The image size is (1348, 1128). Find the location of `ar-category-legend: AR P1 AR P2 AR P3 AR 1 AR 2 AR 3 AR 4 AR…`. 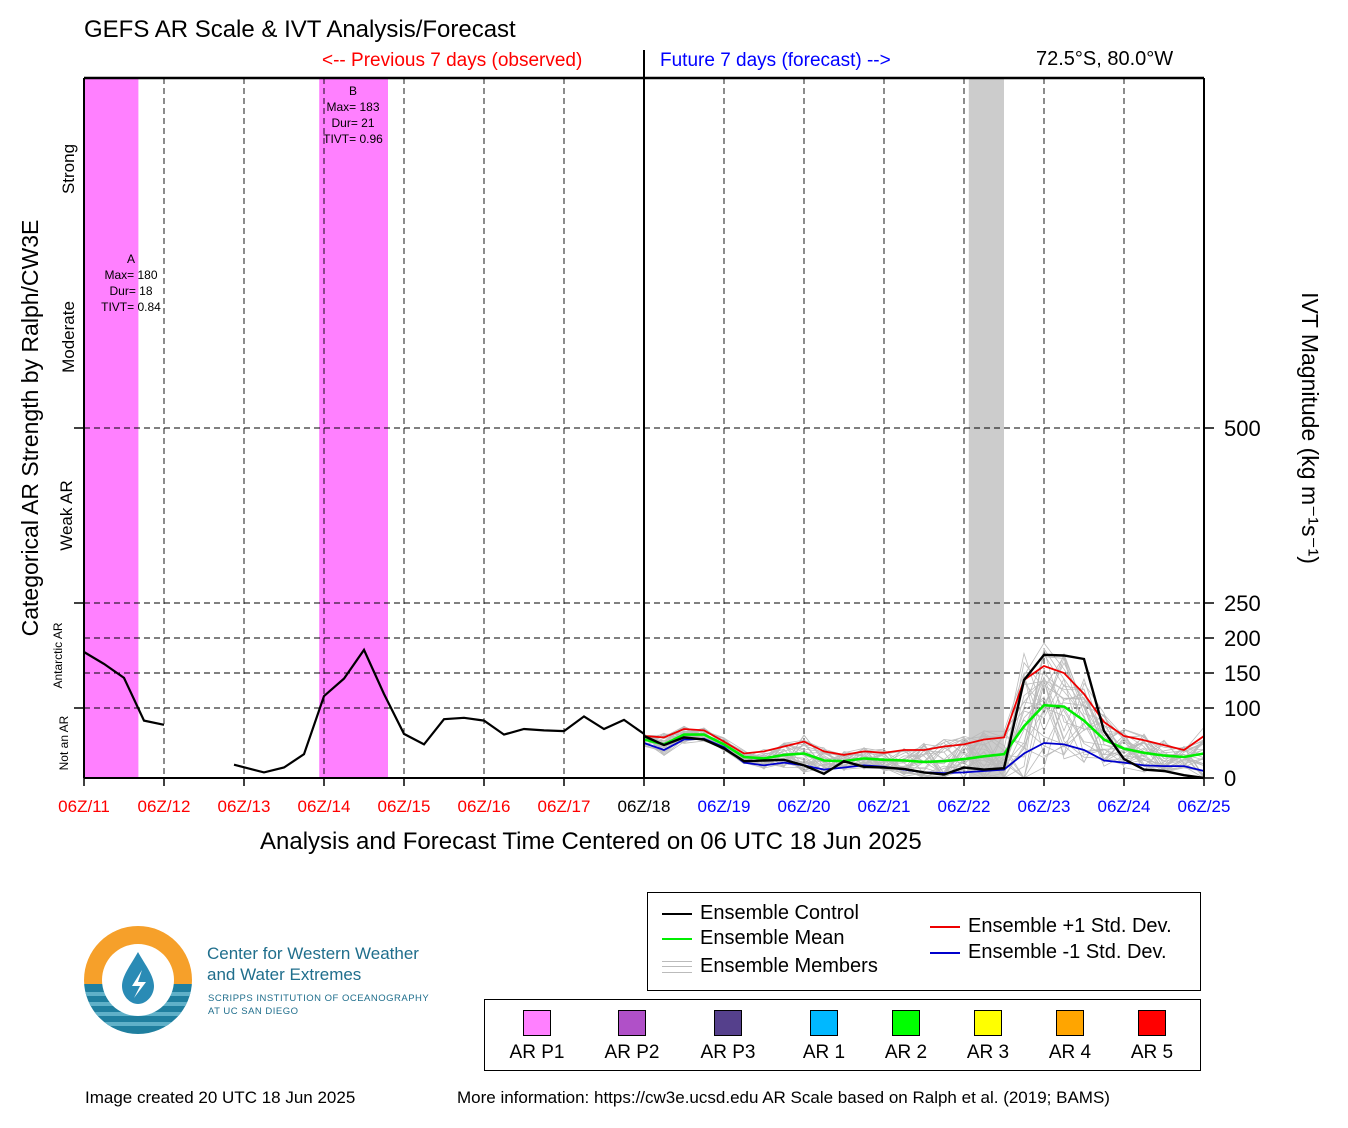

ar-category-legend: AR P1 AR P2 AR P3 AR 1 AR 2 AR 3 AR 4 AR… is located at coordinates (842, 1035).